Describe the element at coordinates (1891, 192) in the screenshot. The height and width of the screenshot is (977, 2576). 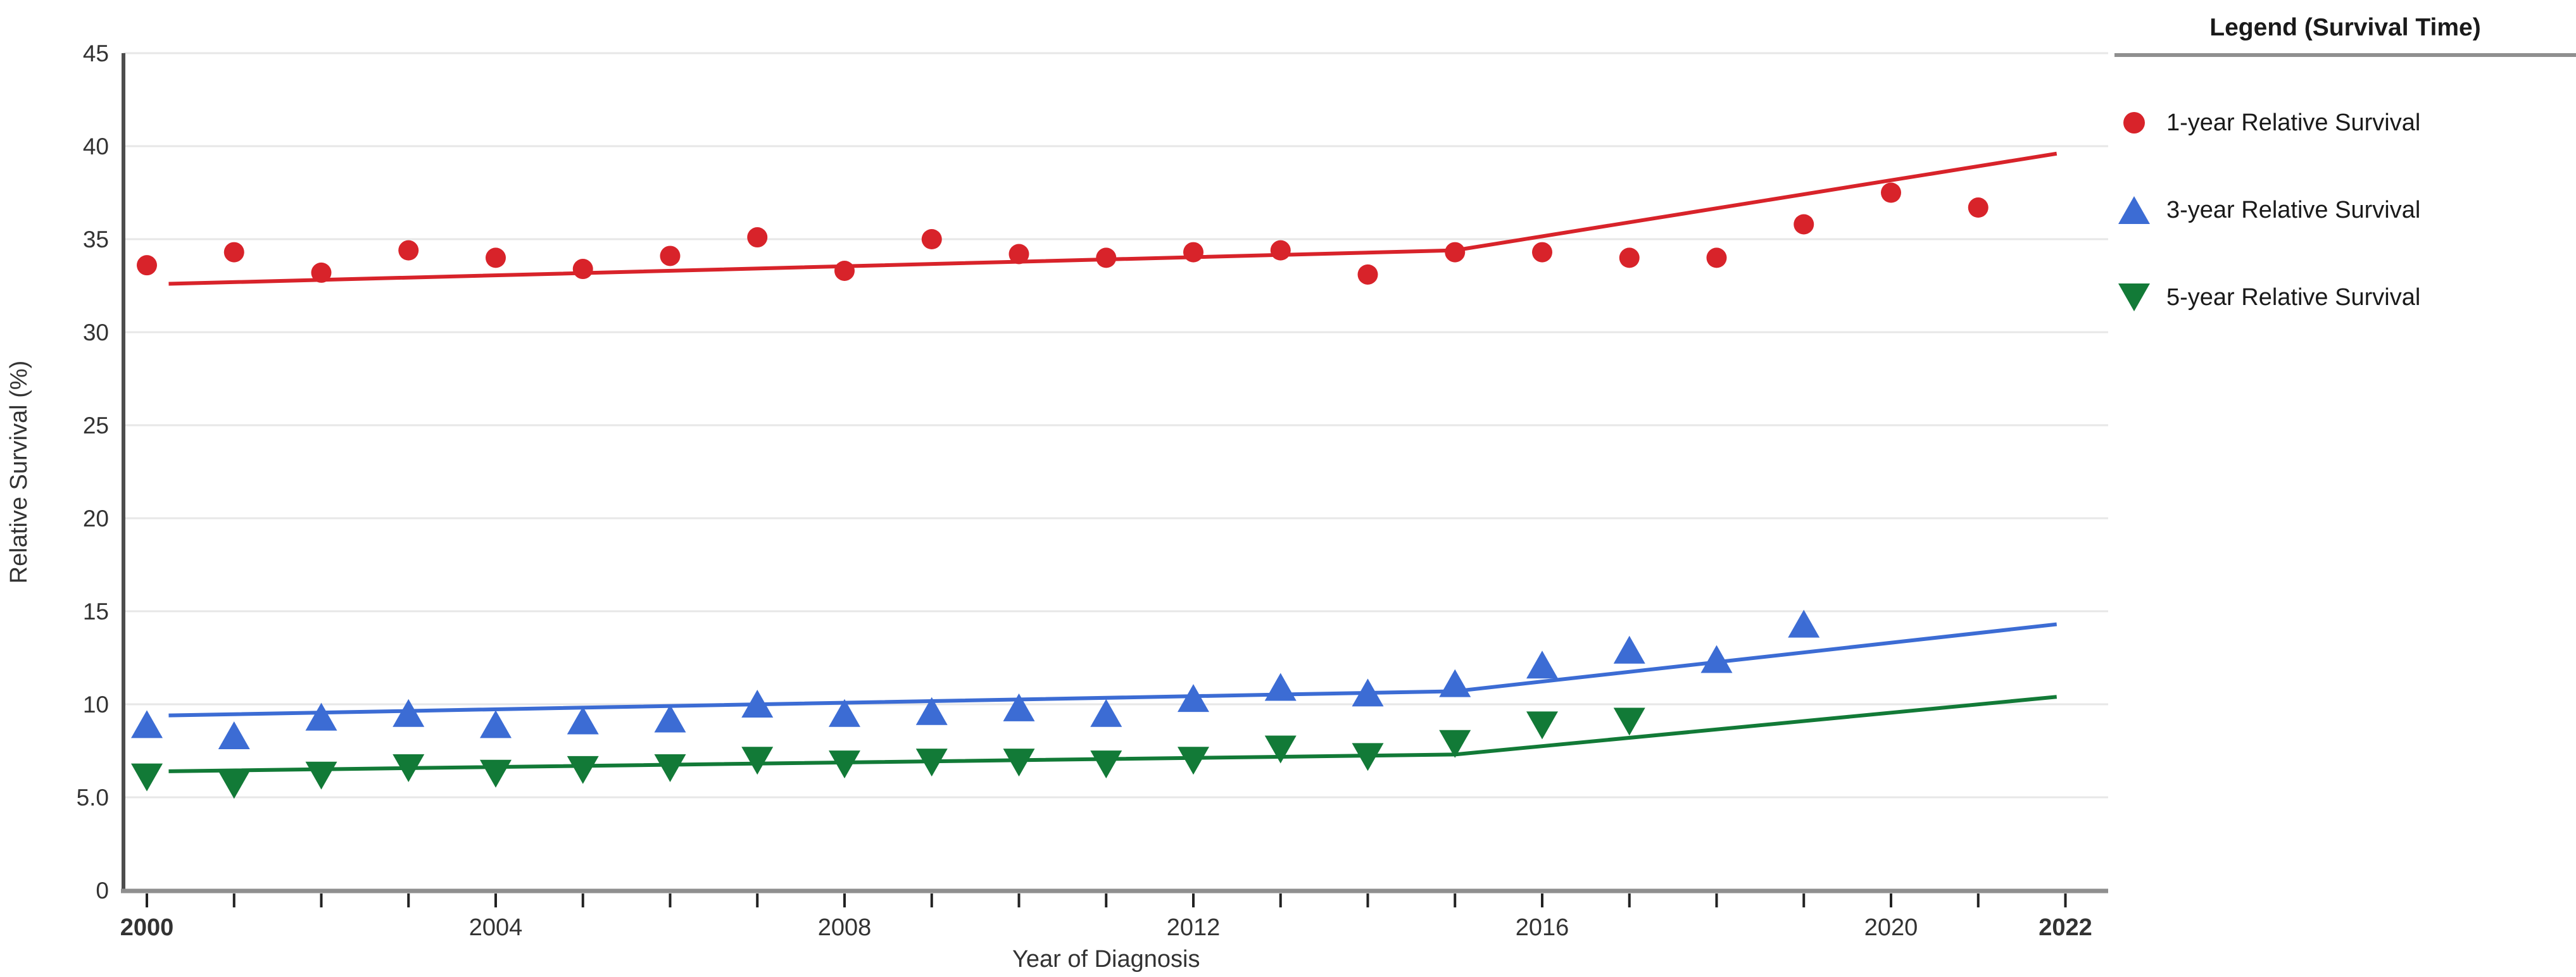
I see `data-point-1-year-2020` at that location.